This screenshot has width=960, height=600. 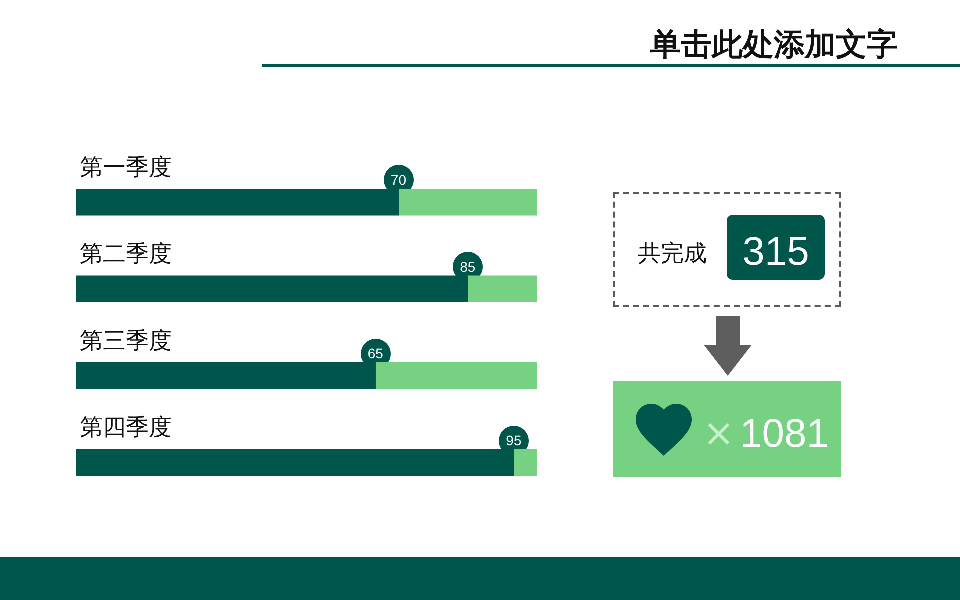 I want to click on data-label: 70, so click(x=398, y=180).